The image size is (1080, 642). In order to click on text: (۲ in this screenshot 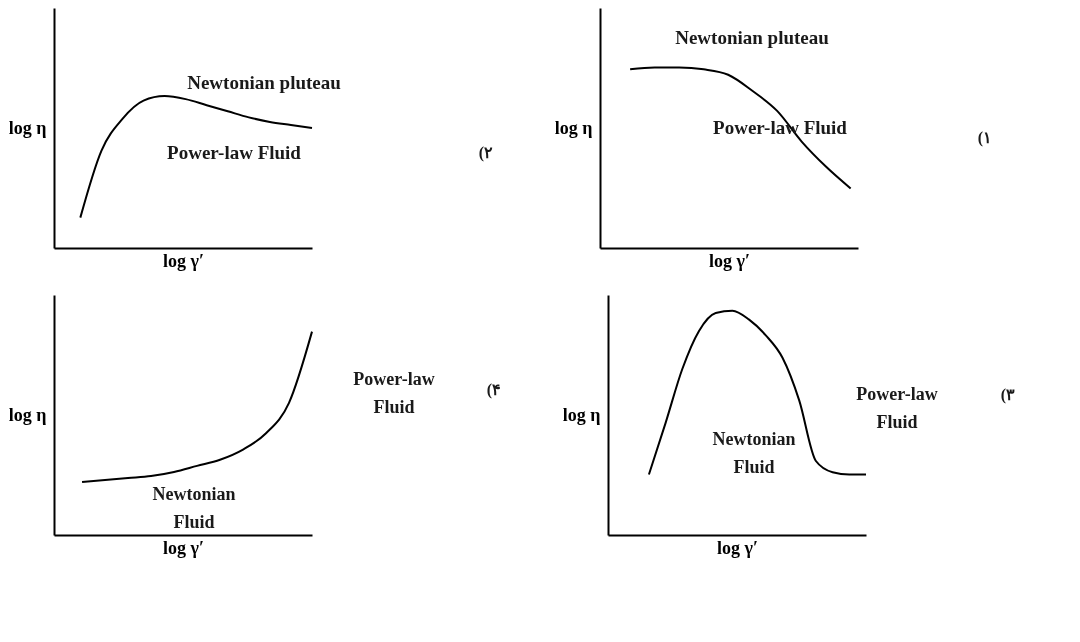, I will do `click(486, 153)`.